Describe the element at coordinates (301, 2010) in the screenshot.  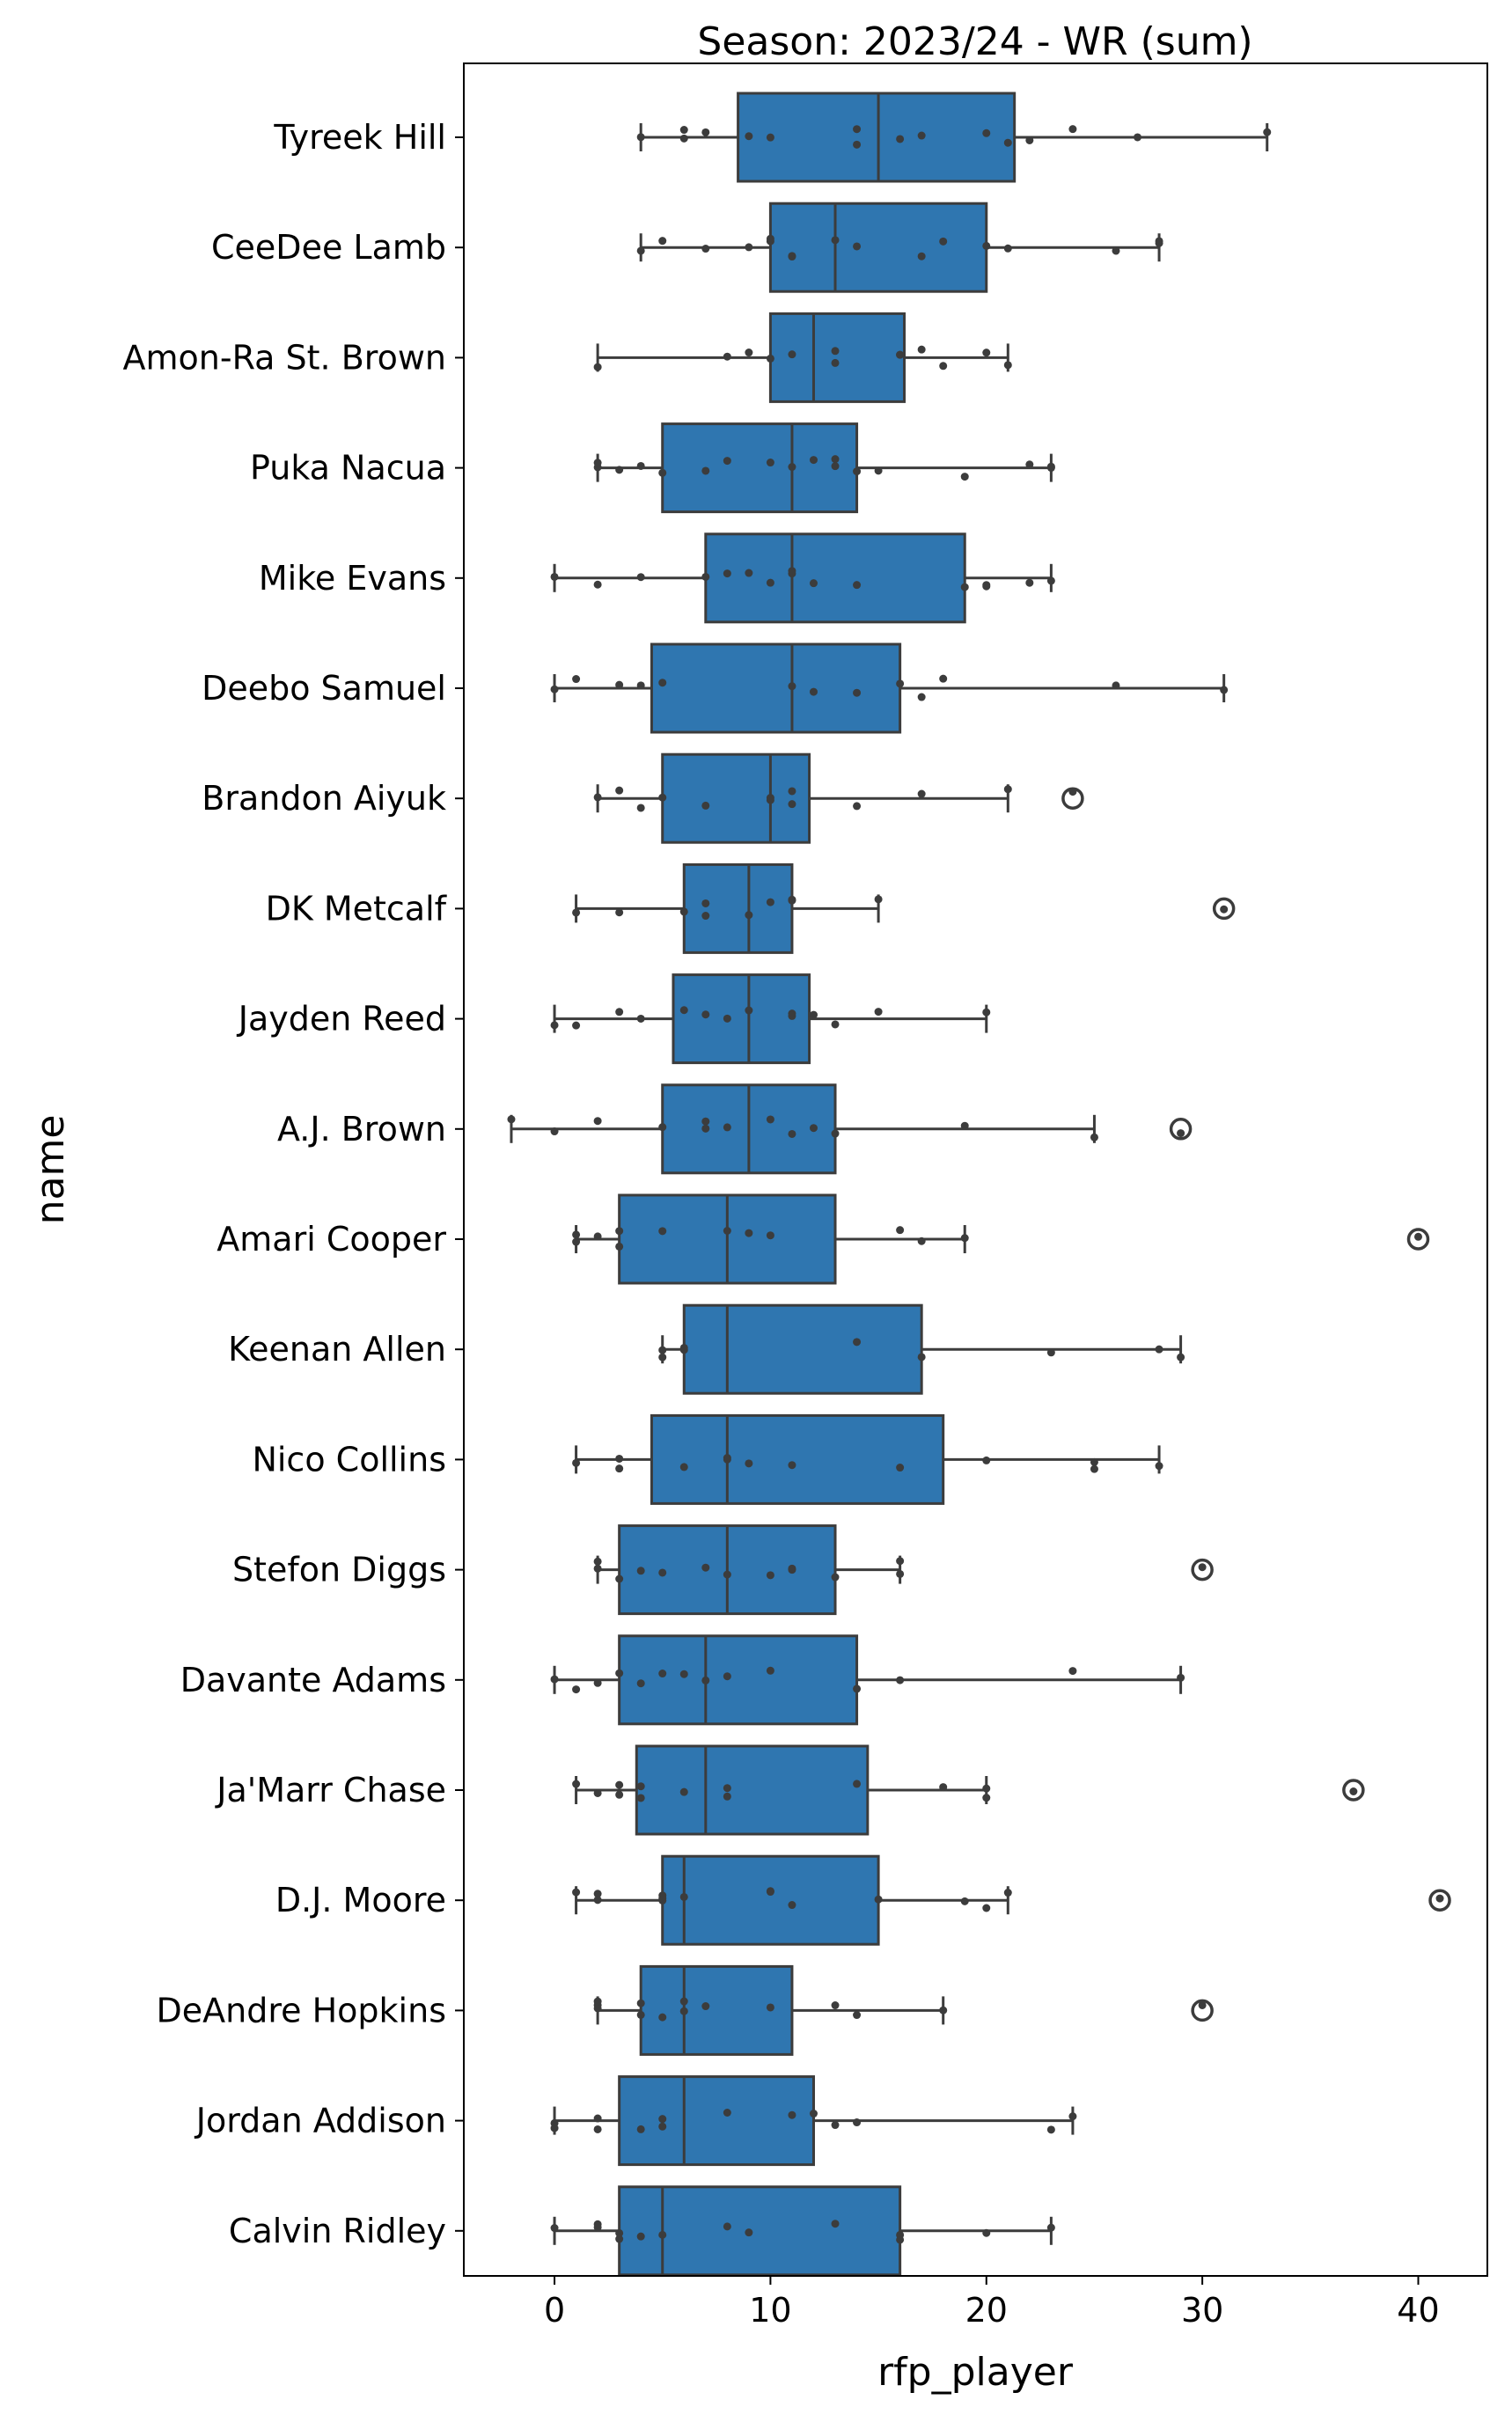
I see `y-tick-label: DeAndre Hopkins` at that location.